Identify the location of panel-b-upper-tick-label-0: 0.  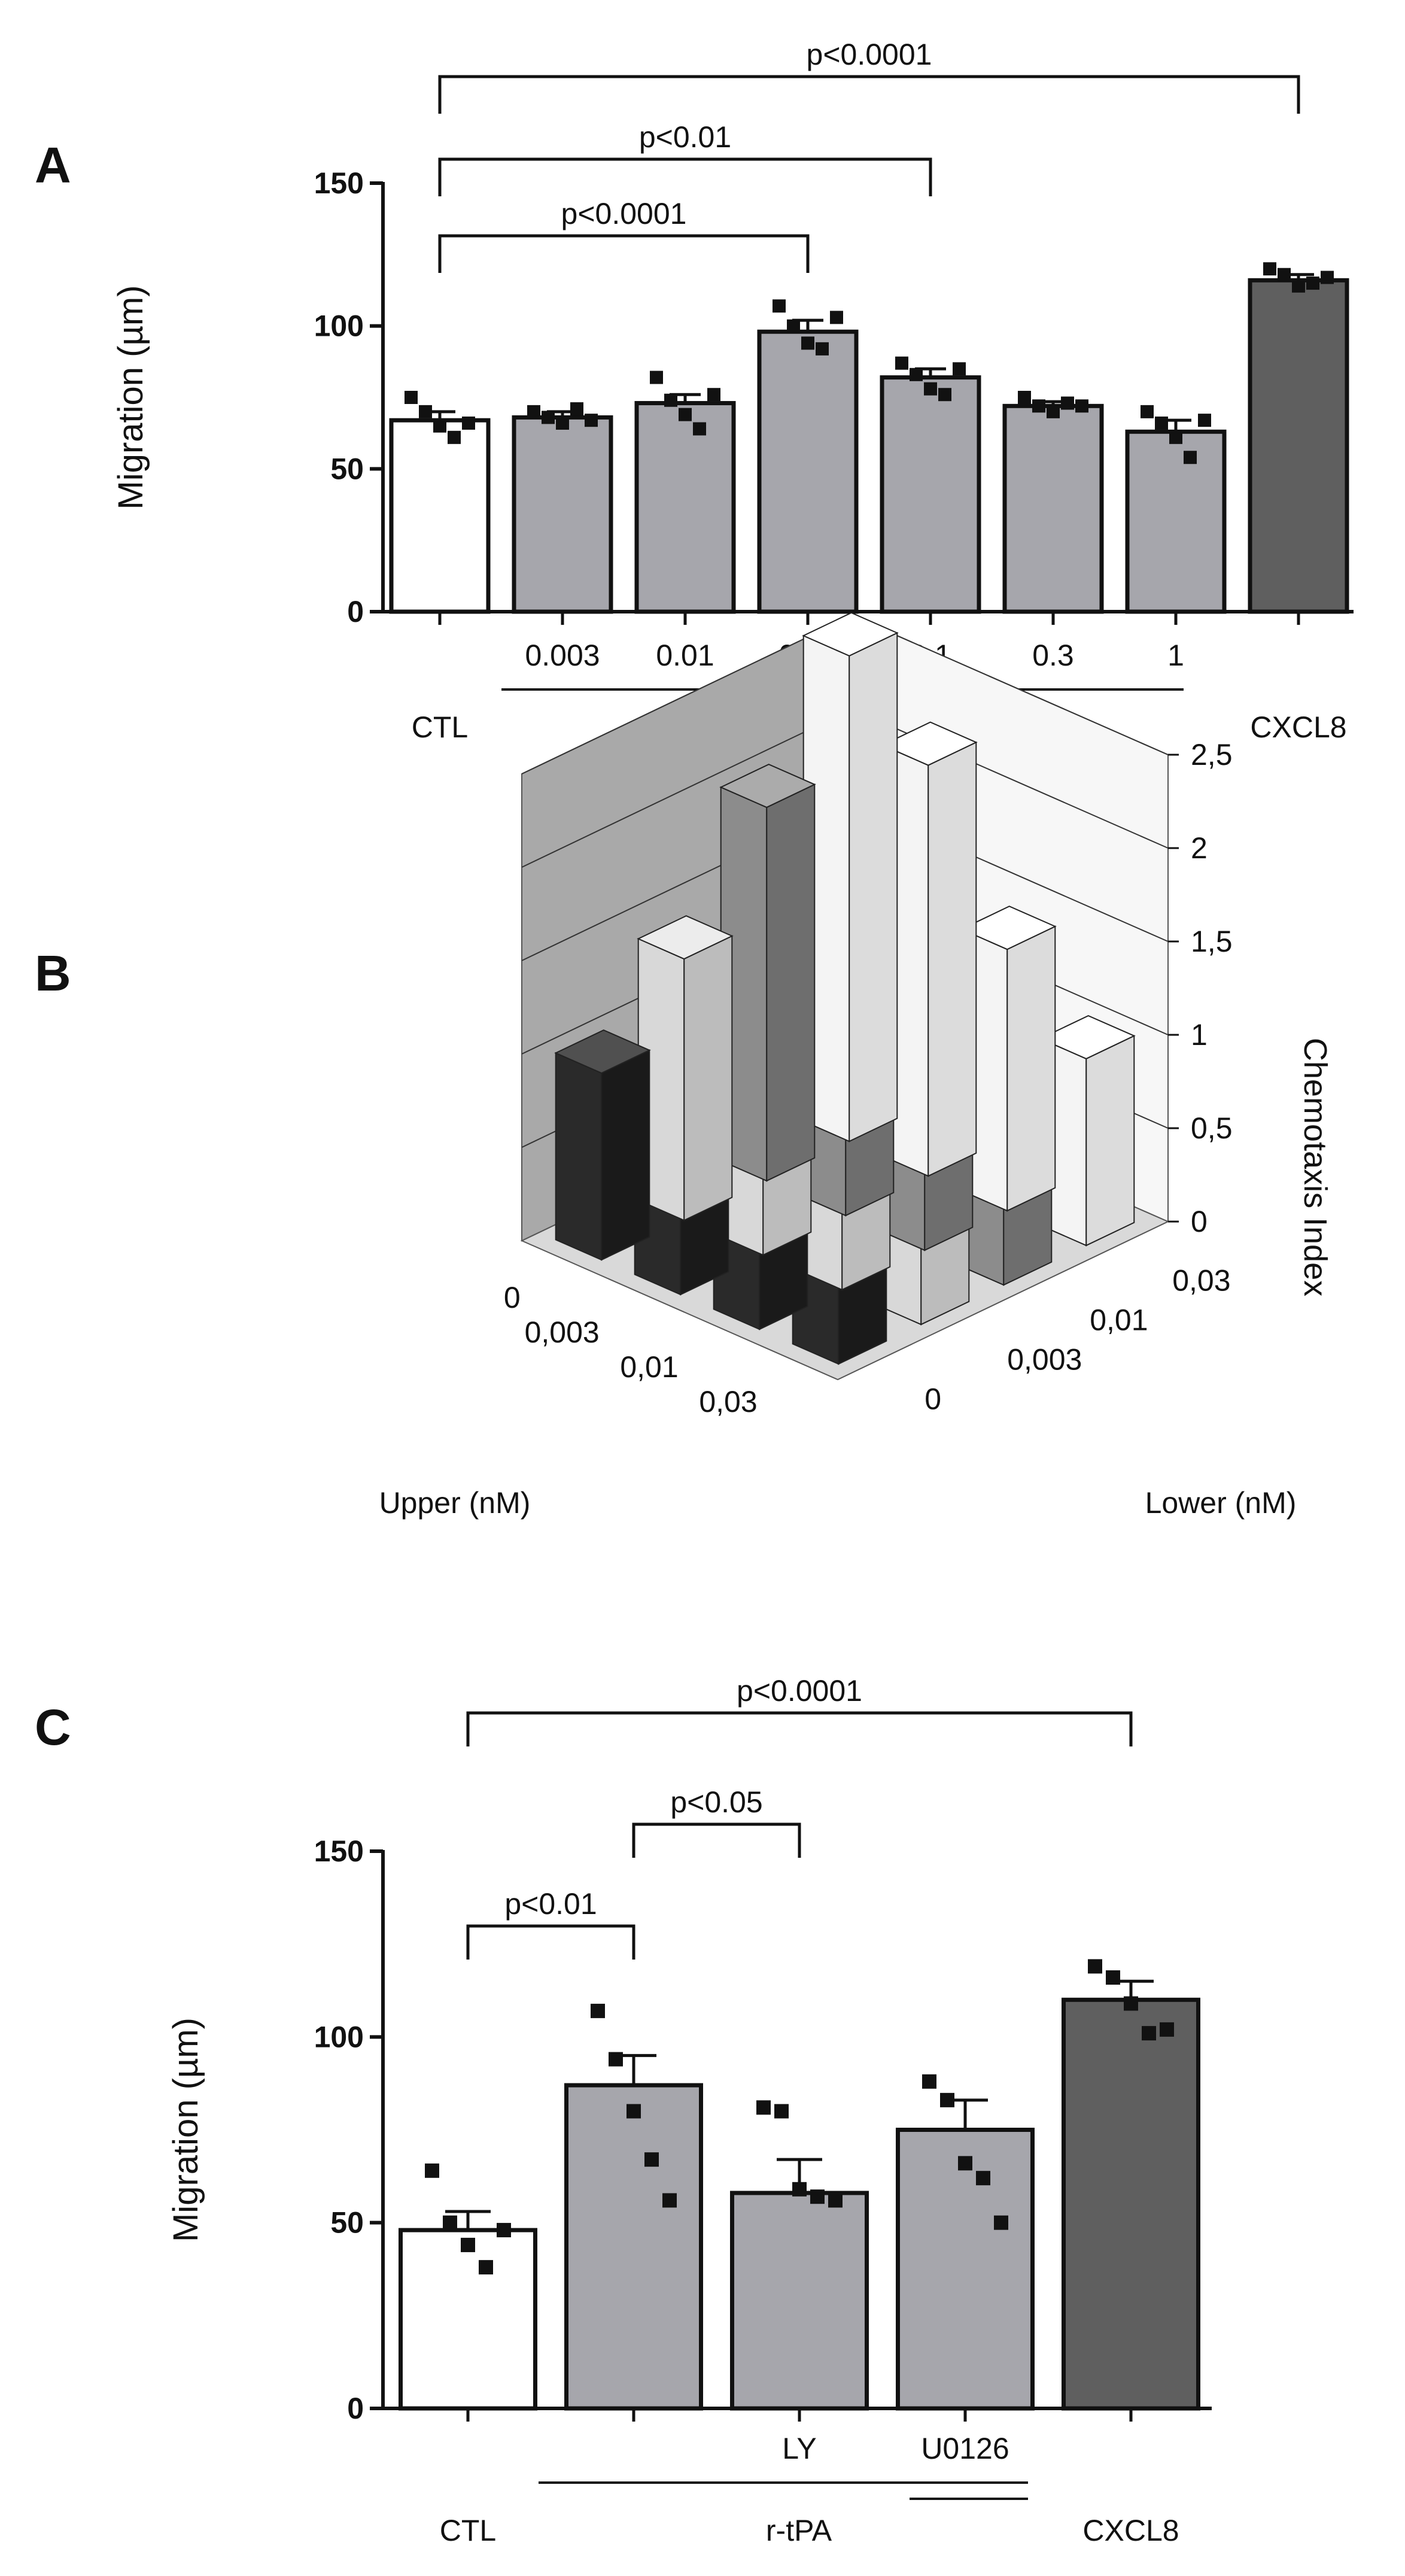
(512, 1297).